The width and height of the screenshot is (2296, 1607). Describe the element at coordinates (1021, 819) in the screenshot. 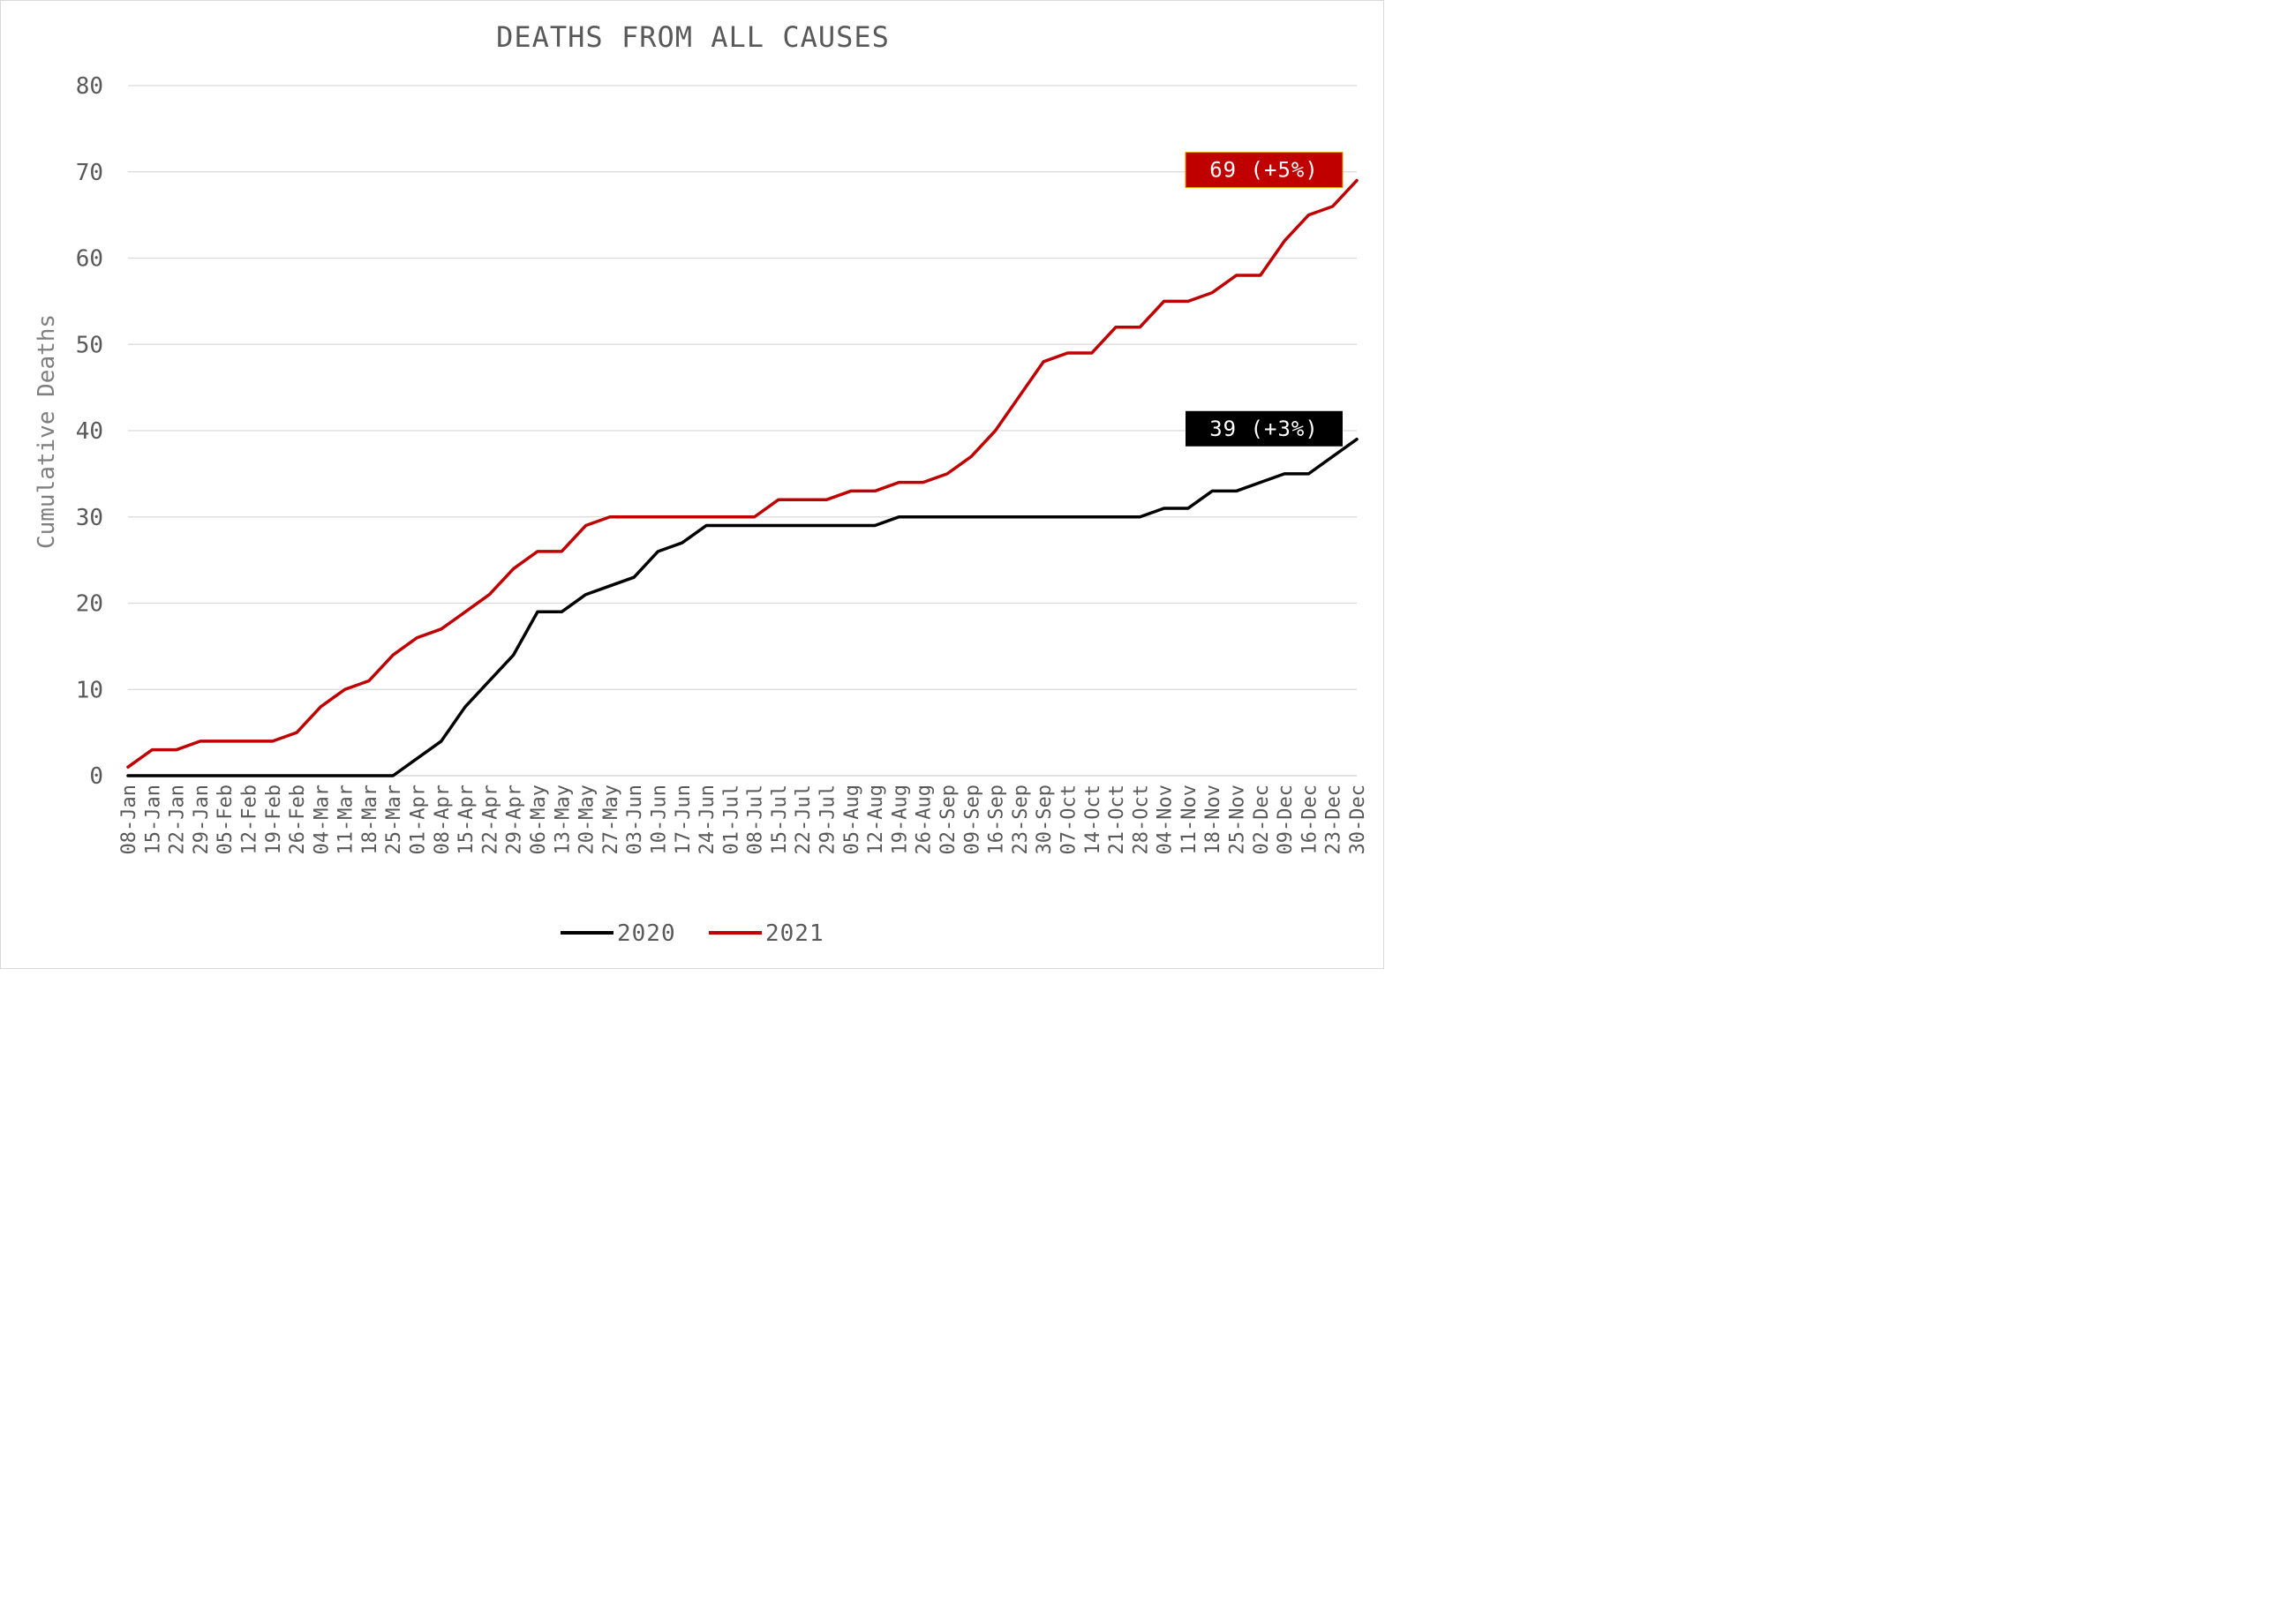

I see `x-tick-label: 23-Sep` at that location.